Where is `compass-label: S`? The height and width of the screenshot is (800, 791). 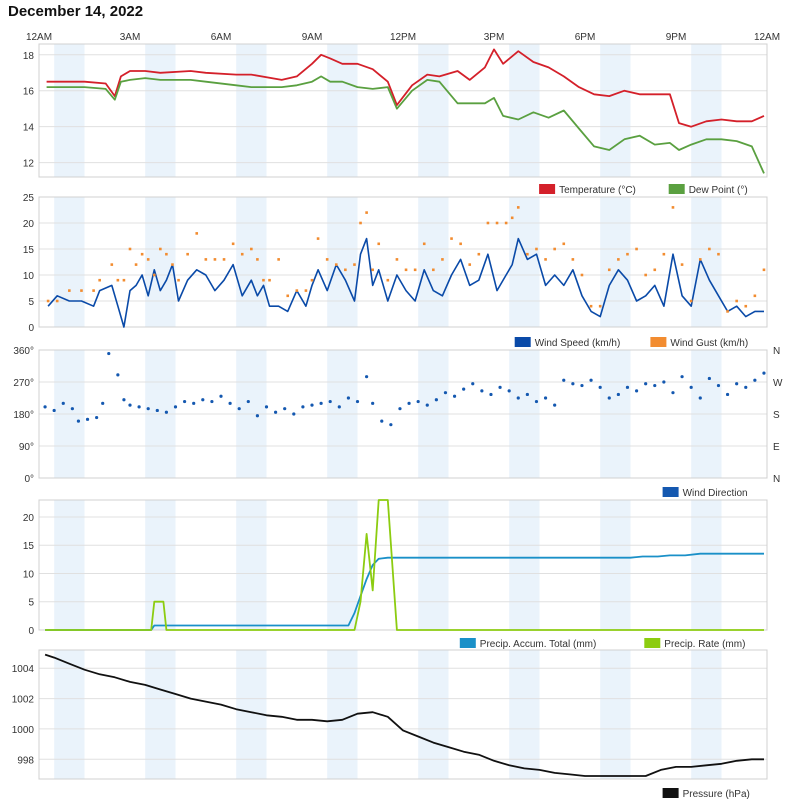 compass-label: S is located at coordinates (776, 415).